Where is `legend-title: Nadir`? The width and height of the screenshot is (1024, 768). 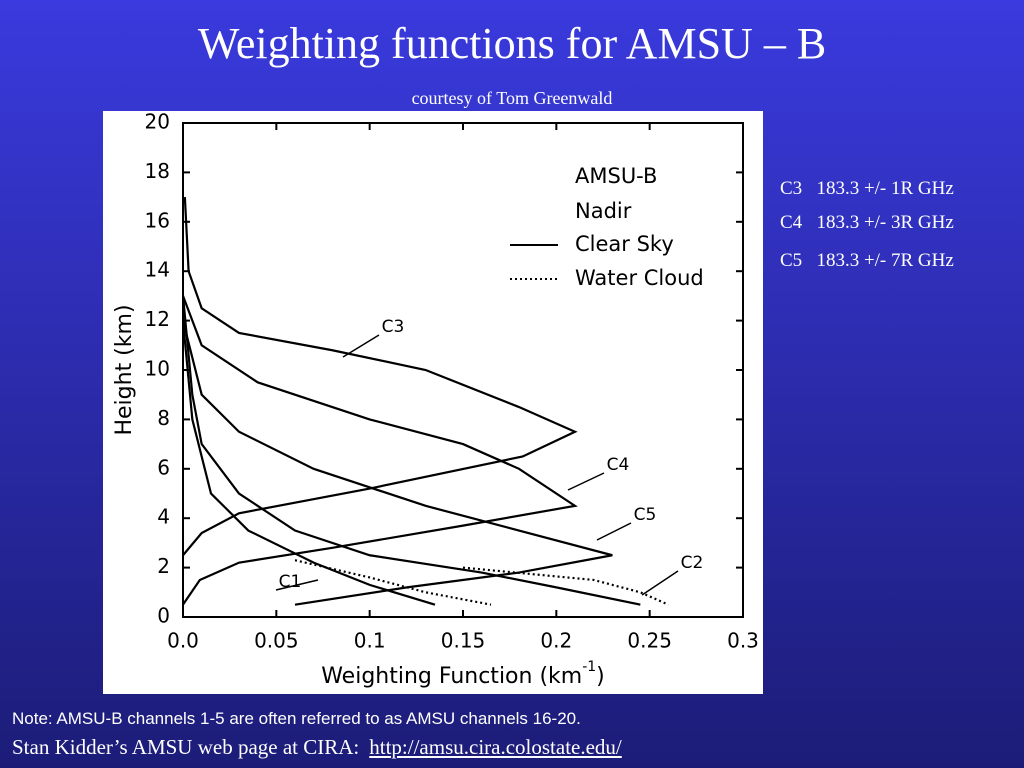 legend-title: Nadir is located at coordinates (603, 211).